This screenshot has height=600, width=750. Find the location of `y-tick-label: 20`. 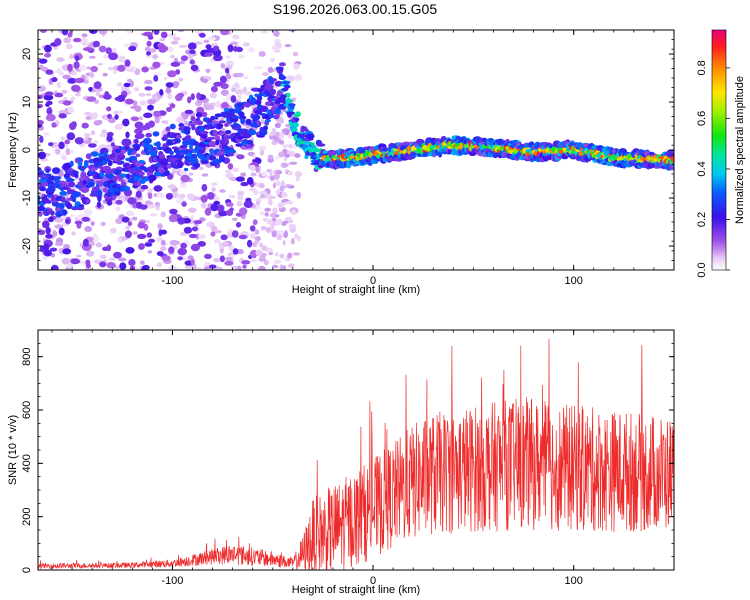

y-tick-label: 20 is located at coordinates (27, 54).